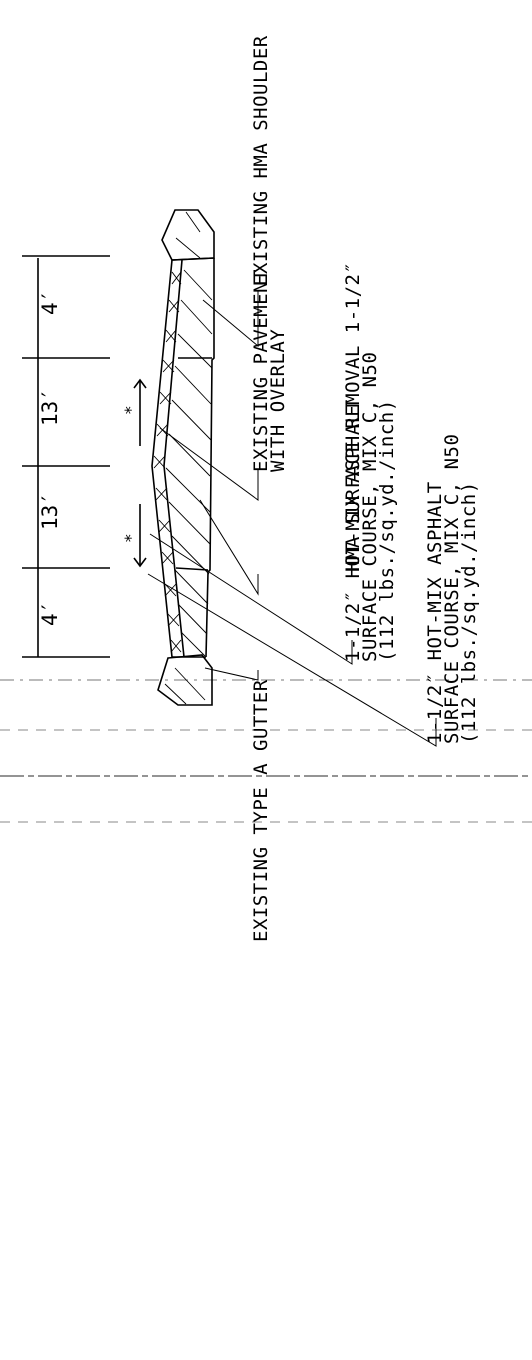  What do you see at coordinates (183, 457) in the screenshot?
I see `pavement-section` at bounding box center [183, 457].